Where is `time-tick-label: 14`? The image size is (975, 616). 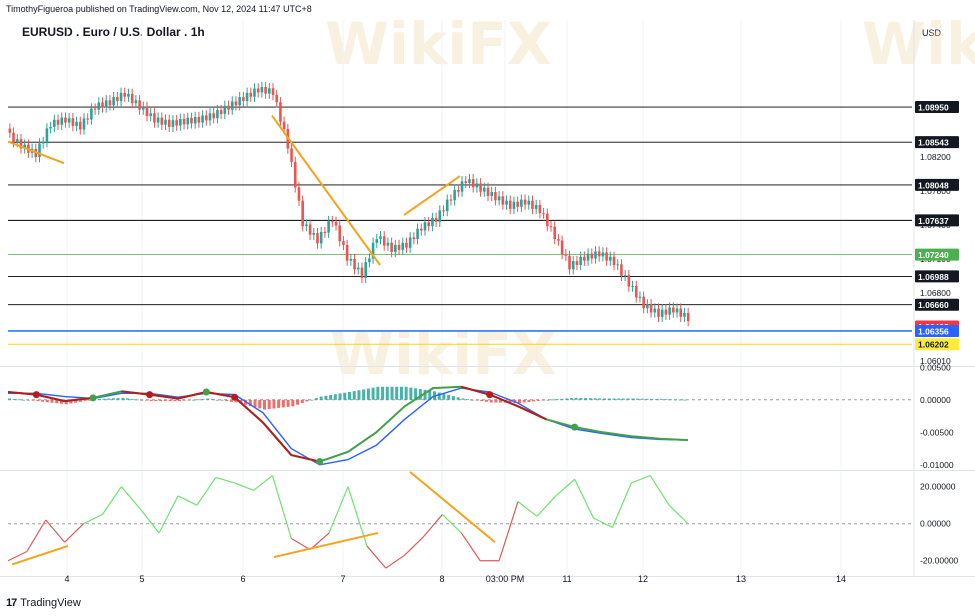
time-tick-label: 14 is located at coordinates (841, 579).